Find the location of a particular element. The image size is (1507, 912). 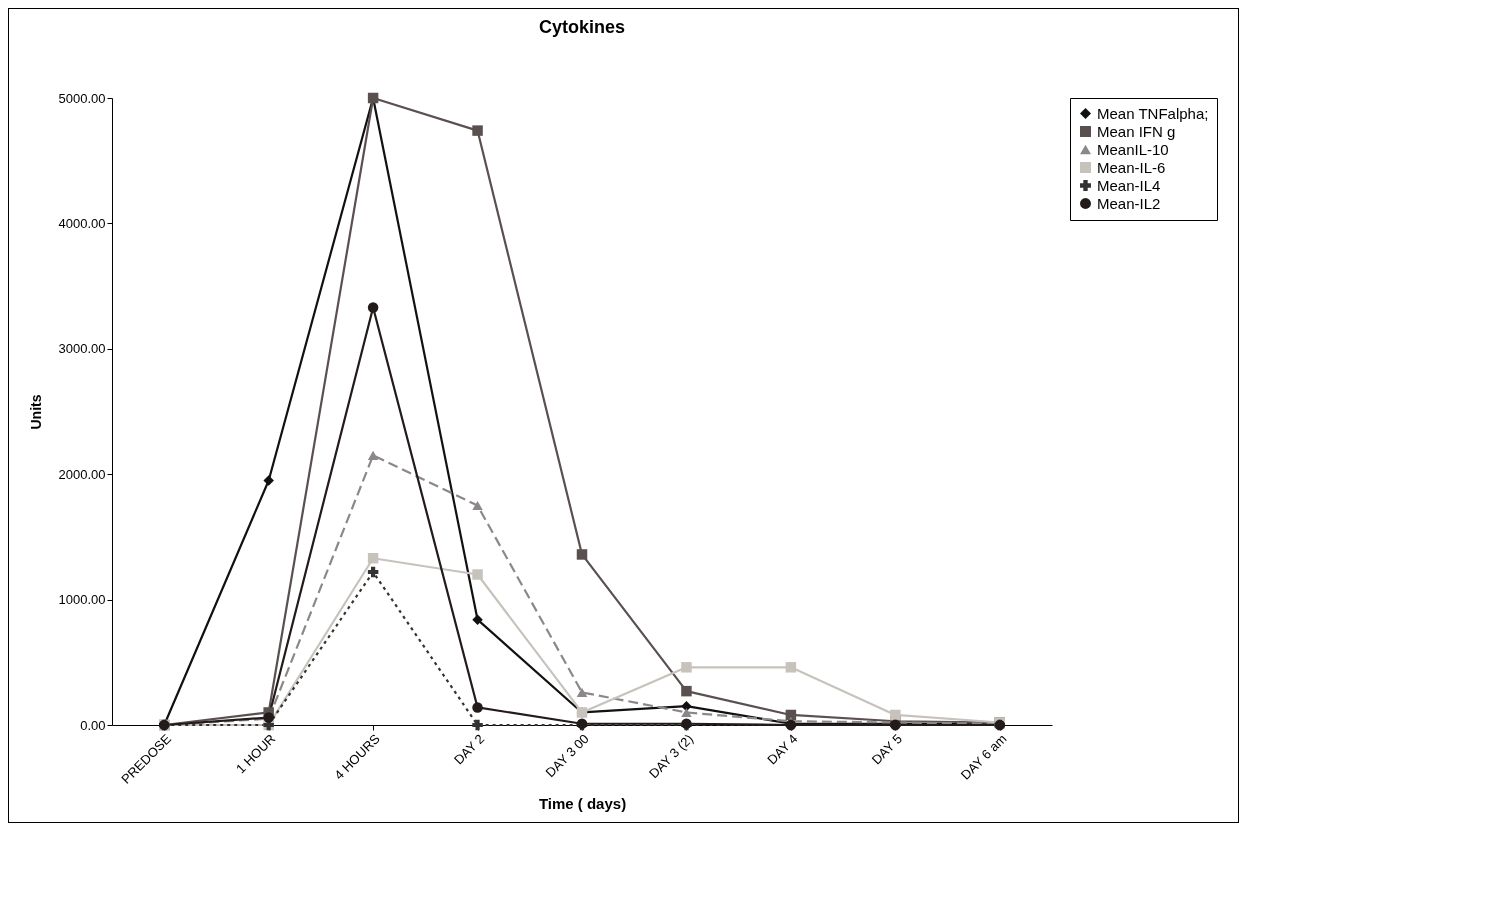

y-tick-label: 1000.00 is located at coordinates (82, 600).